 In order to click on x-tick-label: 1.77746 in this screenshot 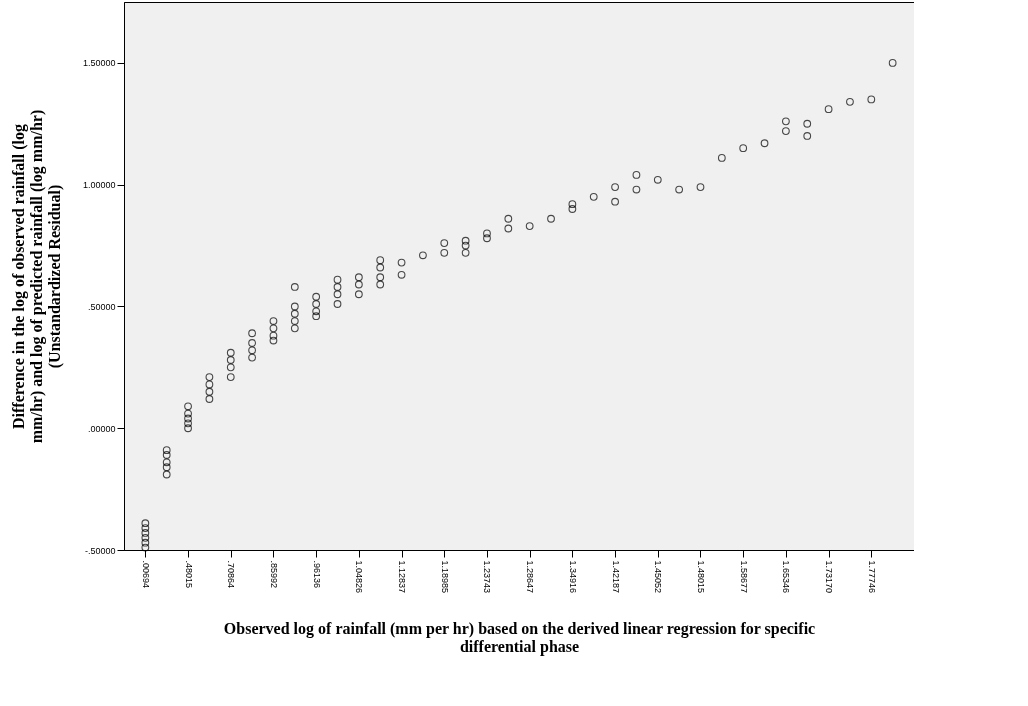, I will do `click(871, 577)`.